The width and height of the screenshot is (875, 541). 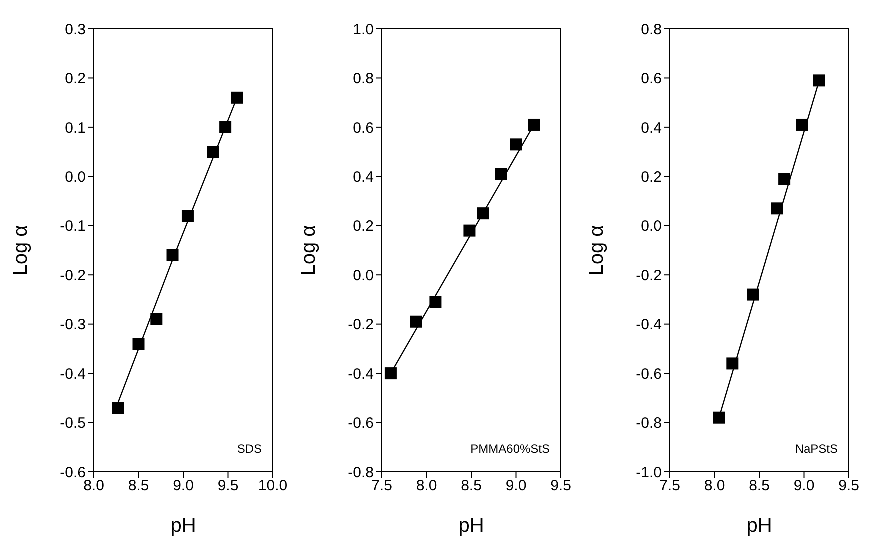 What do you see at coordinates (510, 449) in the screenshot?
I see `annotation: PMMA60%StS` at bounding box center [510, 449].